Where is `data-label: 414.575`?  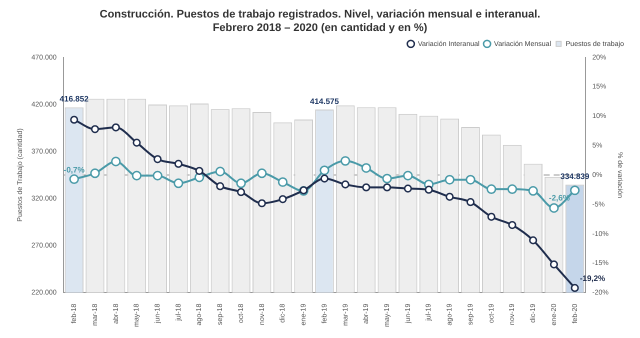
data-label: 414.575 is located at coordinates (325, 101).